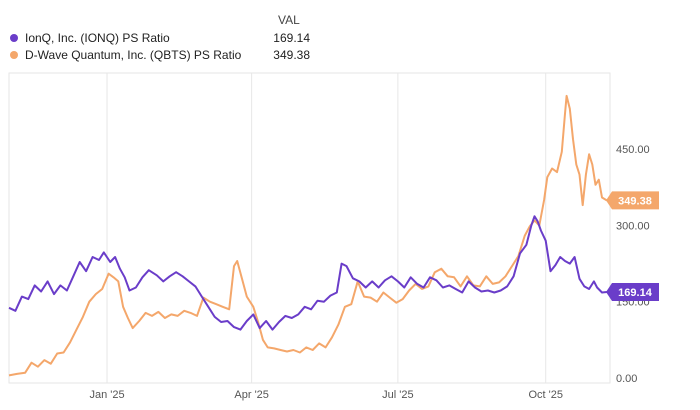  What do you see at coordinates (133, 55) in the screenshot?
I see `legend-item-qbts-label: D-Wave Quantum, Inc. (QBTS) PS Ratio` at bounding box center [133, 55].